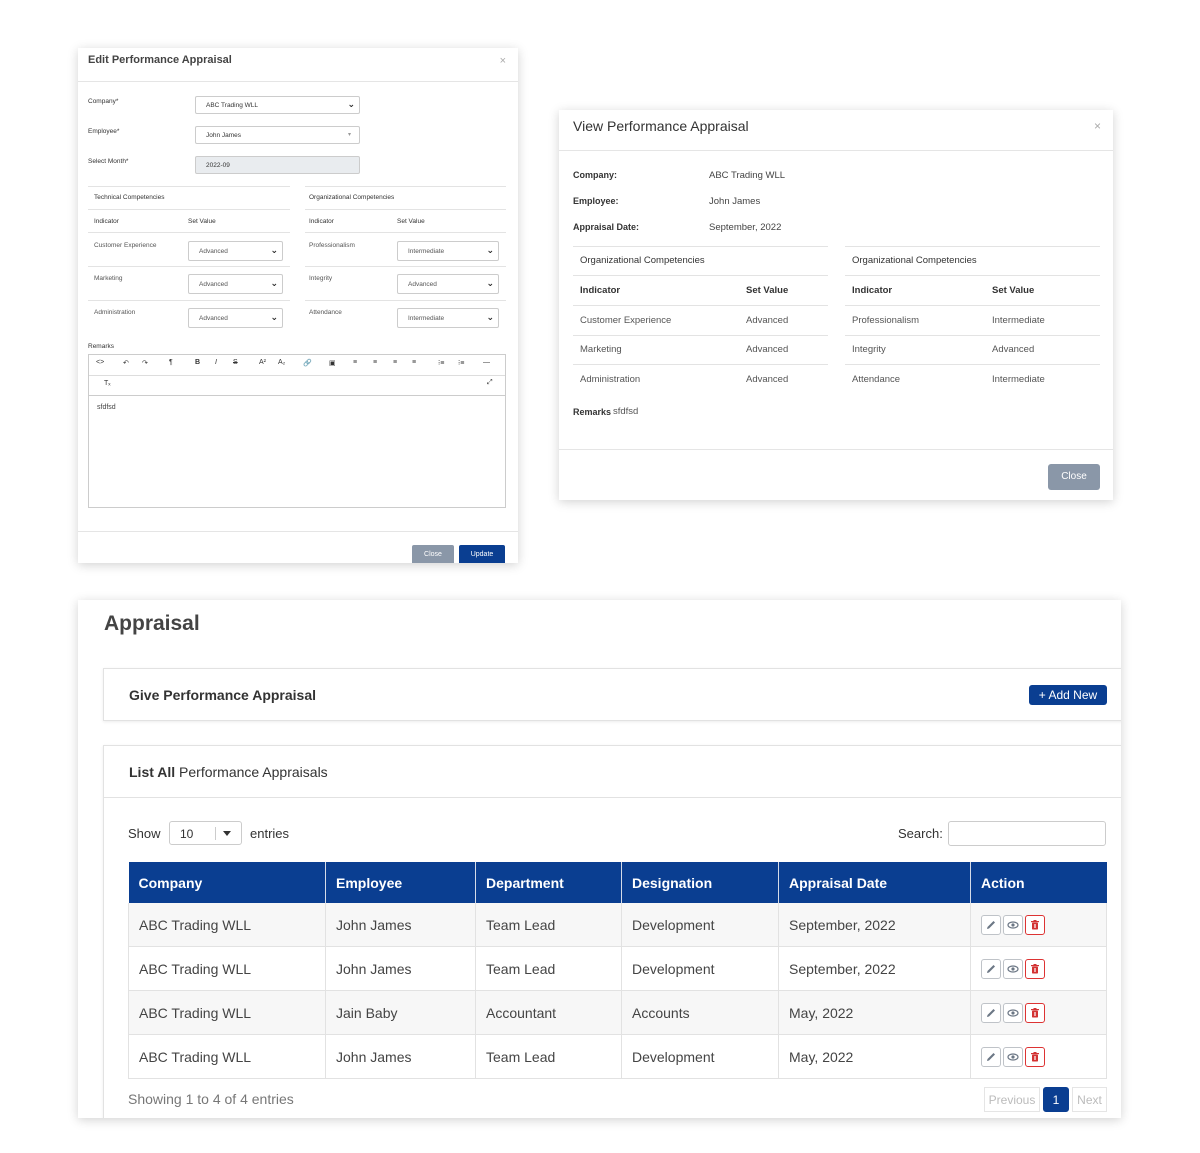 This screenshot has width=1200, height=1153. What do you see at coordinates (227, 833) in the screenshot?
I see `caret-down-icon` at bounding box center [227, 833].